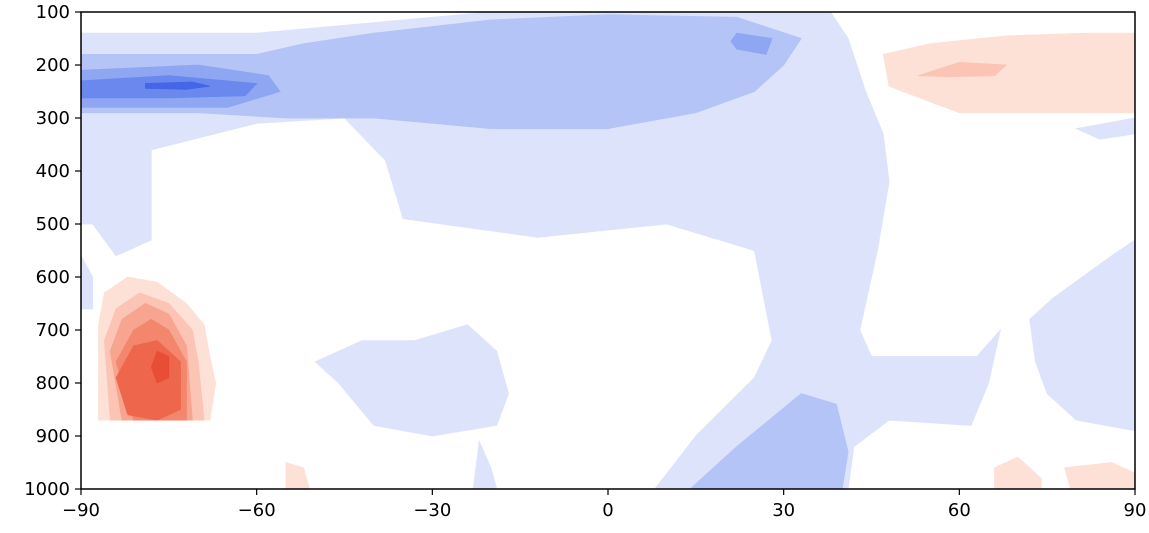 This screenshot has width=1149, height=533. I want to click on y-axis: 100 200 300 400 500 600 700 800 900 1000, so click(52, 251).